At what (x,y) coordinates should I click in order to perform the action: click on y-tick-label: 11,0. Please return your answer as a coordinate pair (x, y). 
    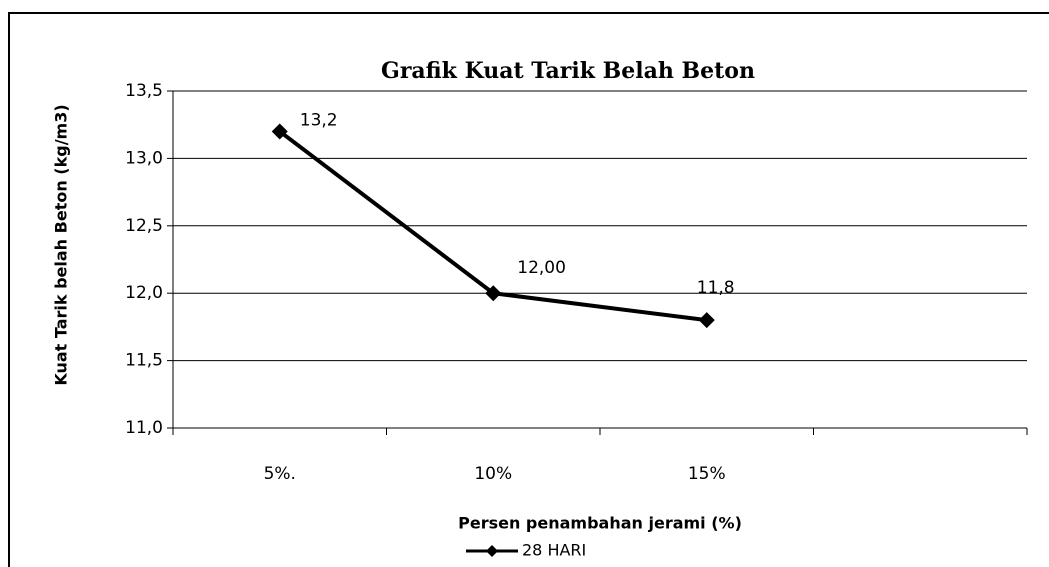
    Looking at the image, I should click on (144, 428).